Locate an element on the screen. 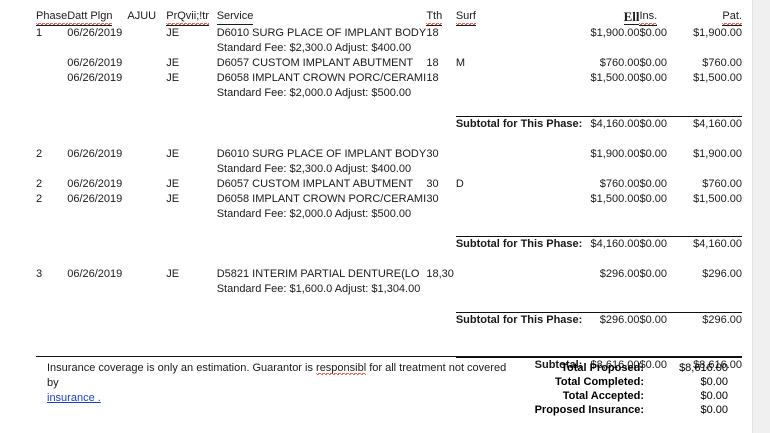 The width and height of the screenshot is (770, 433). column-header-ajuu: AJUU is located at coordinates (146, 17).